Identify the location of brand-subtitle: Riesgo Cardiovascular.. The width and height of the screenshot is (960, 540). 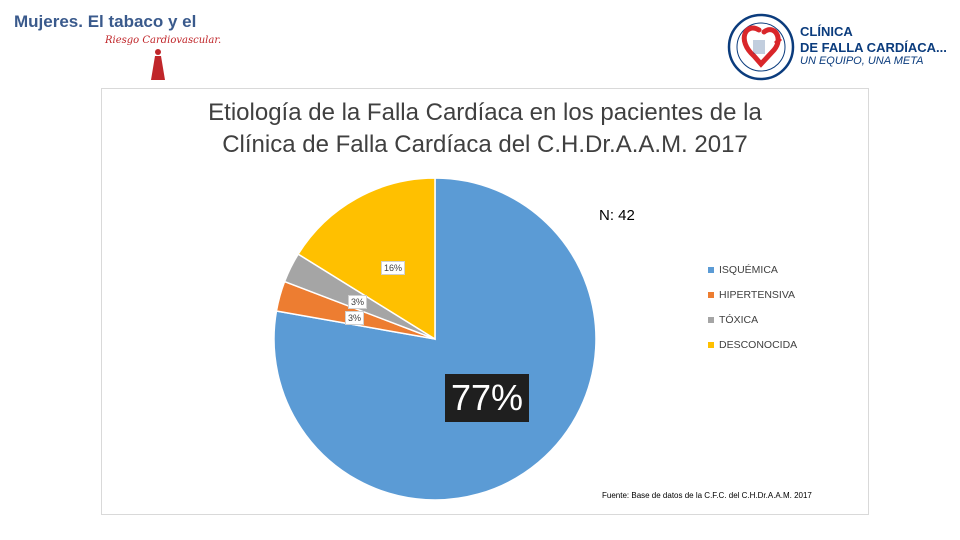
(163, 40).